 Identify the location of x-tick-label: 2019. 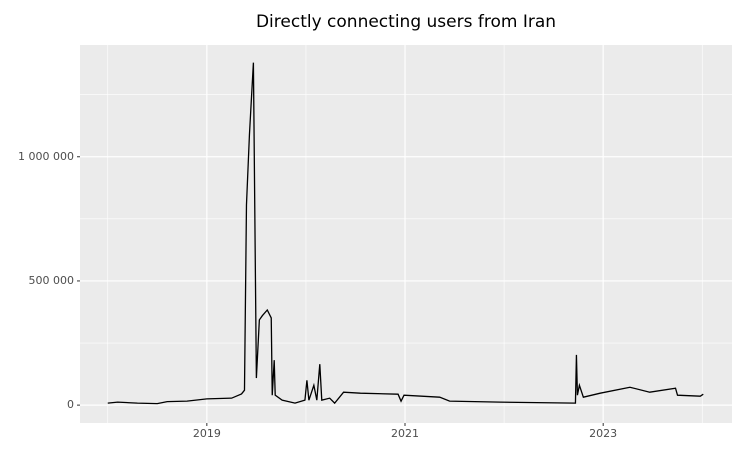
(207, 433).